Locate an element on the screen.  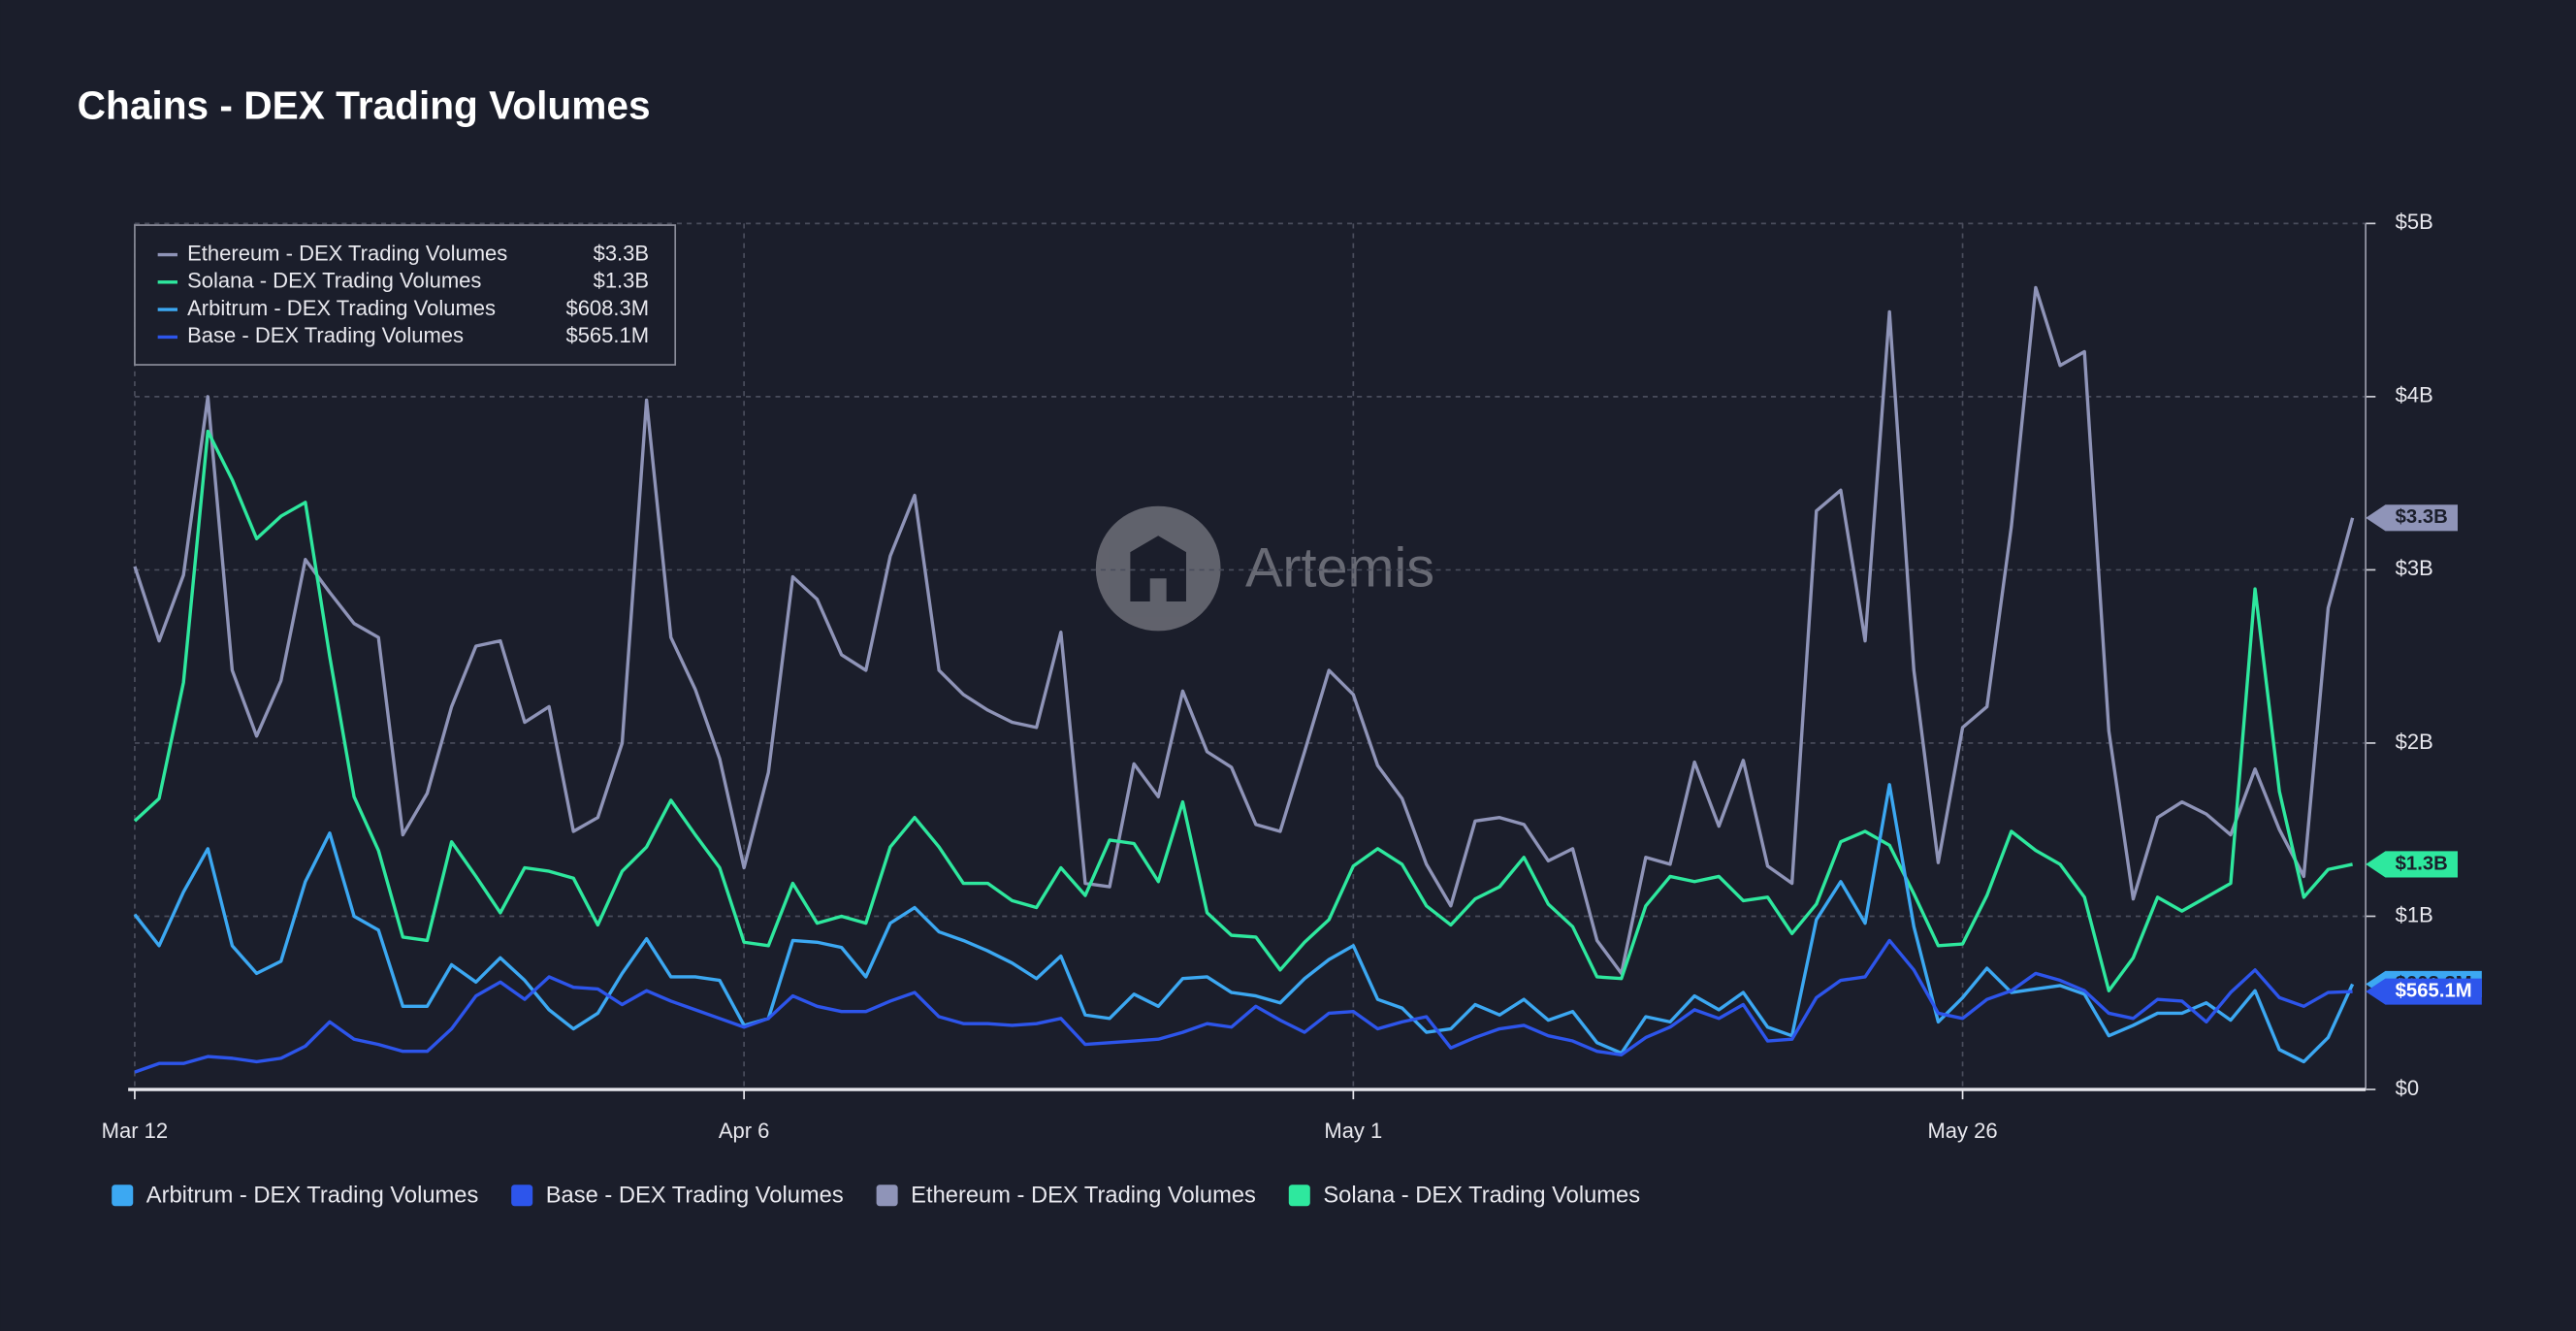
watermark-logo-glyph is located at coordinates (1158, 568).